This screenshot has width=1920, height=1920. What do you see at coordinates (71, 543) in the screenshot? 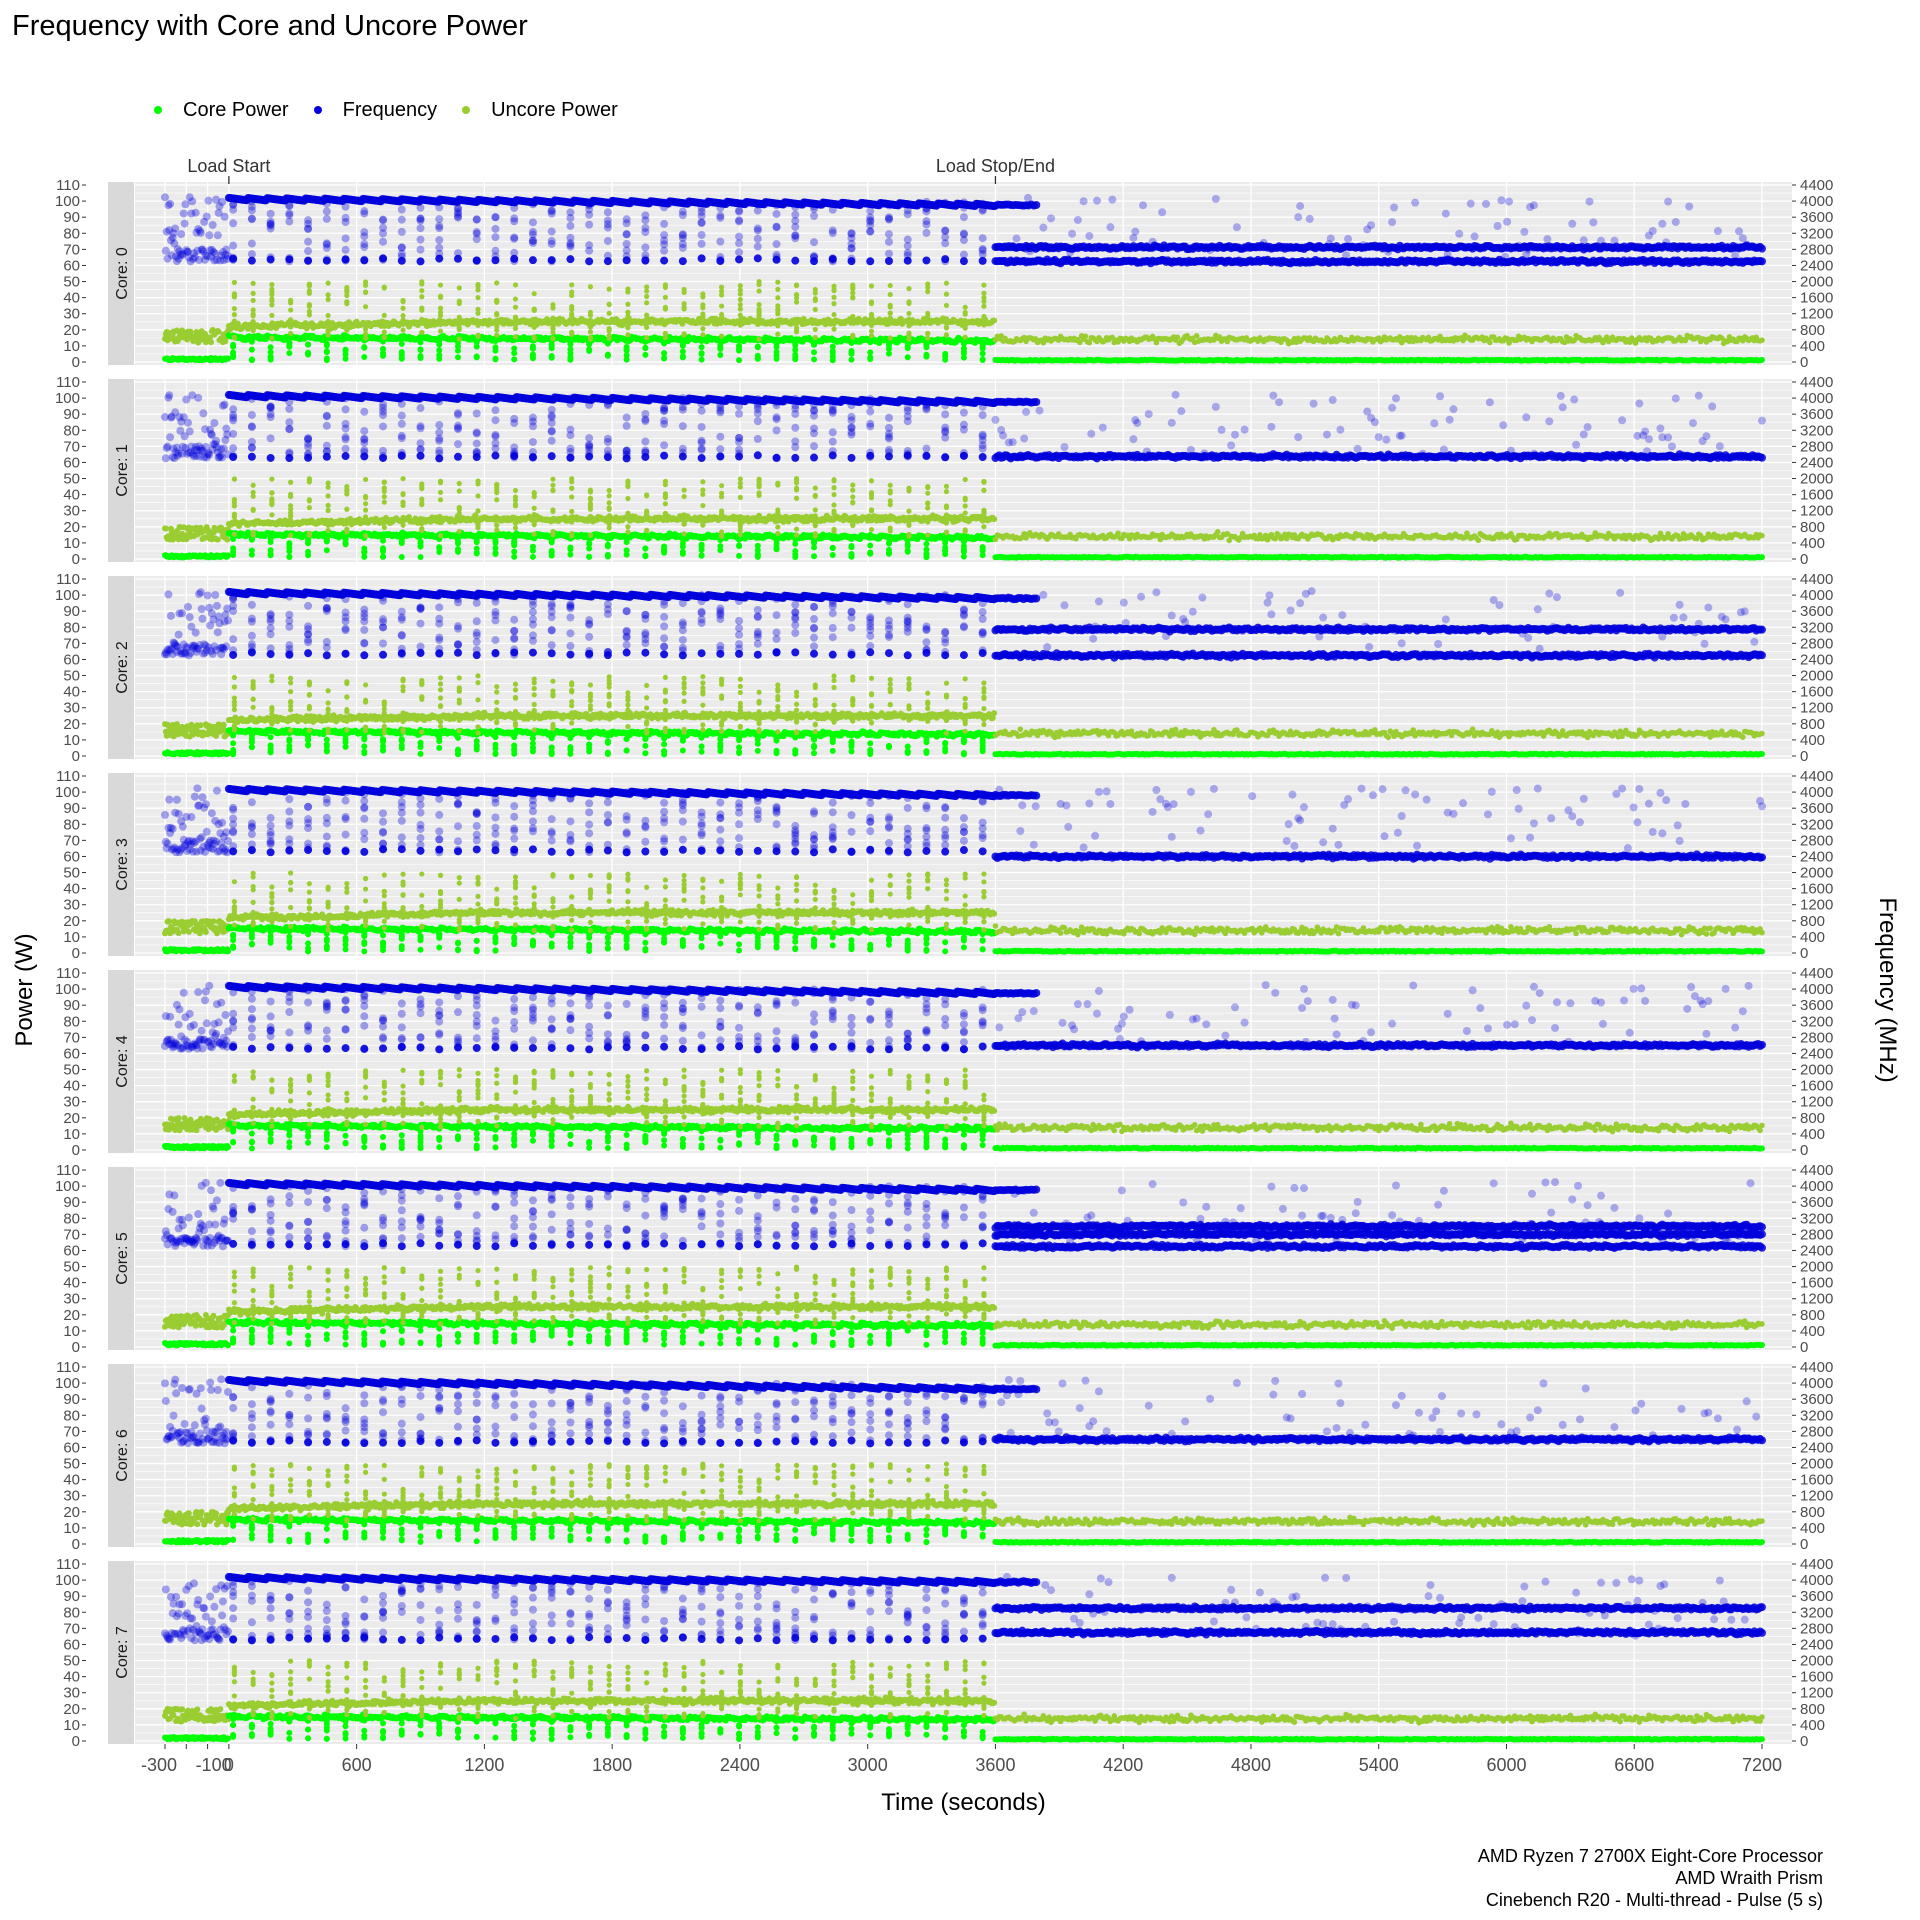
I see `y-tick-label: 10` at bounding box center [71, 543].